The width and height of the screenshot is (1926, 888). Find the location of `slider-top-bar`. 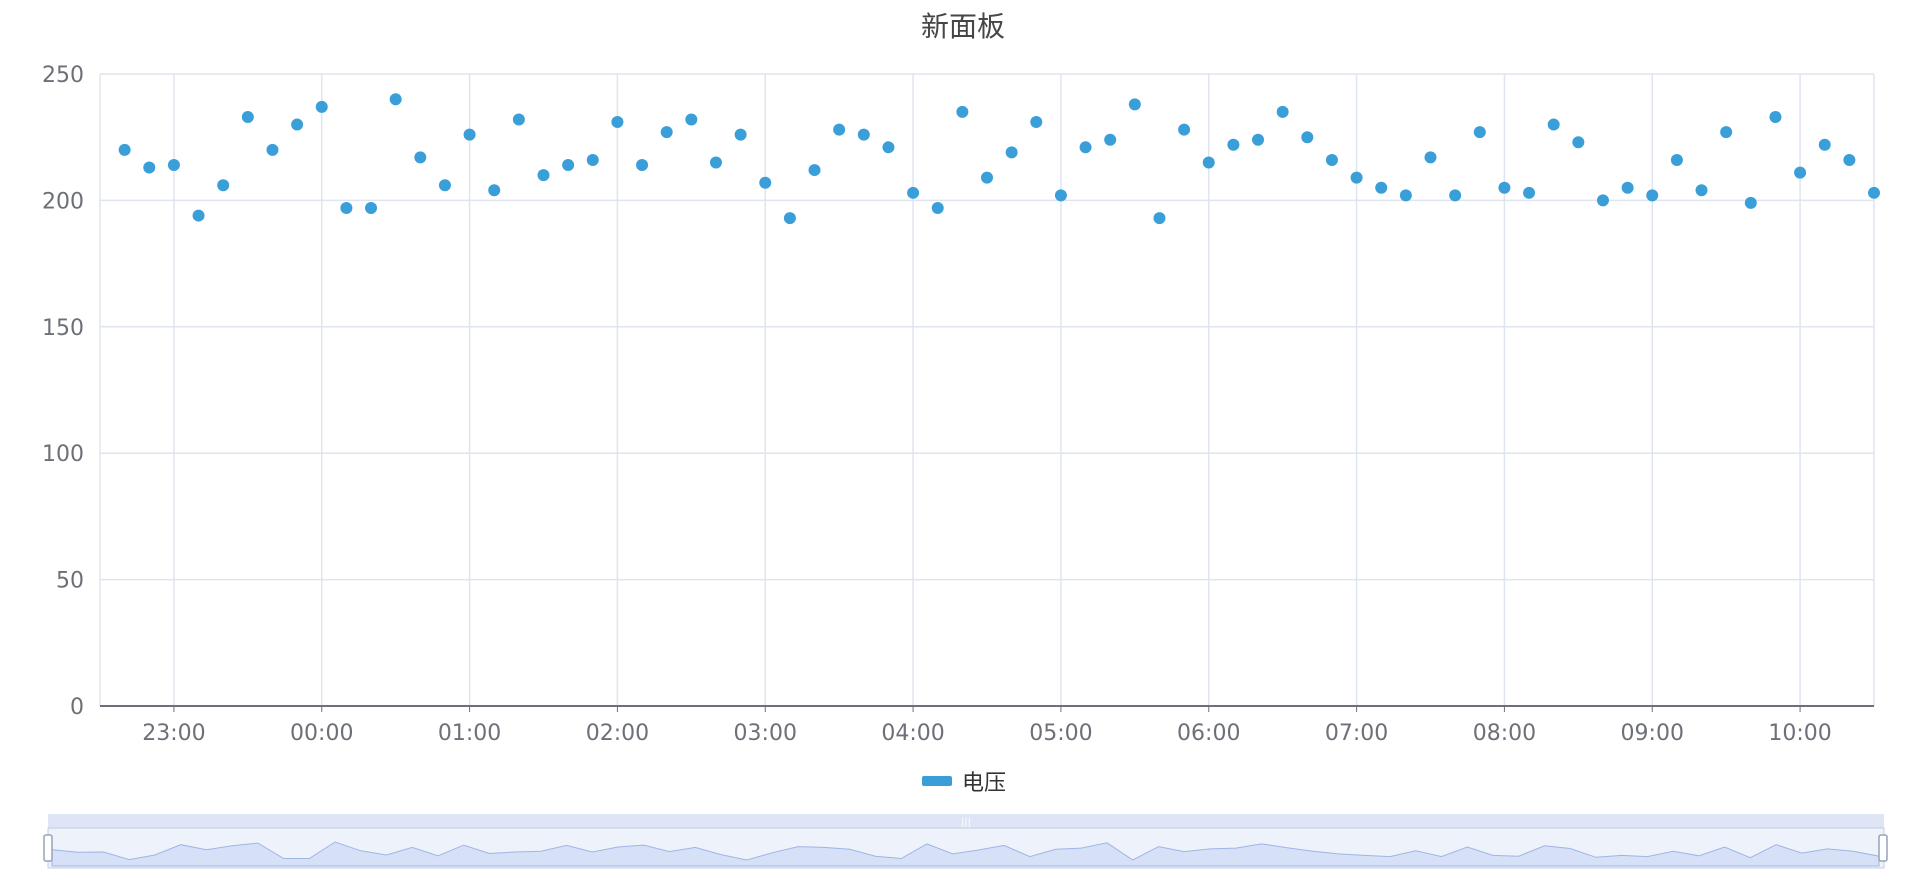

slider-top-bar is located at coordinates (966, 821).